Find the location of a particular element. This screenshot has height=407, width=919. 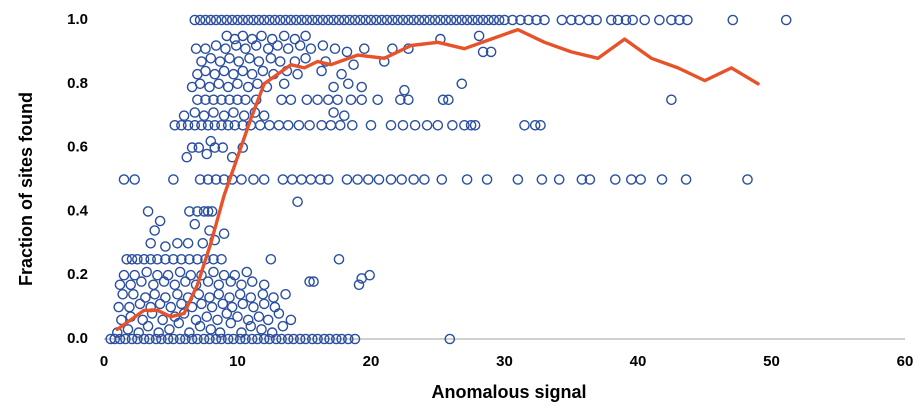

y-tick-label: 0.8 is located at coordinates (77, 83).